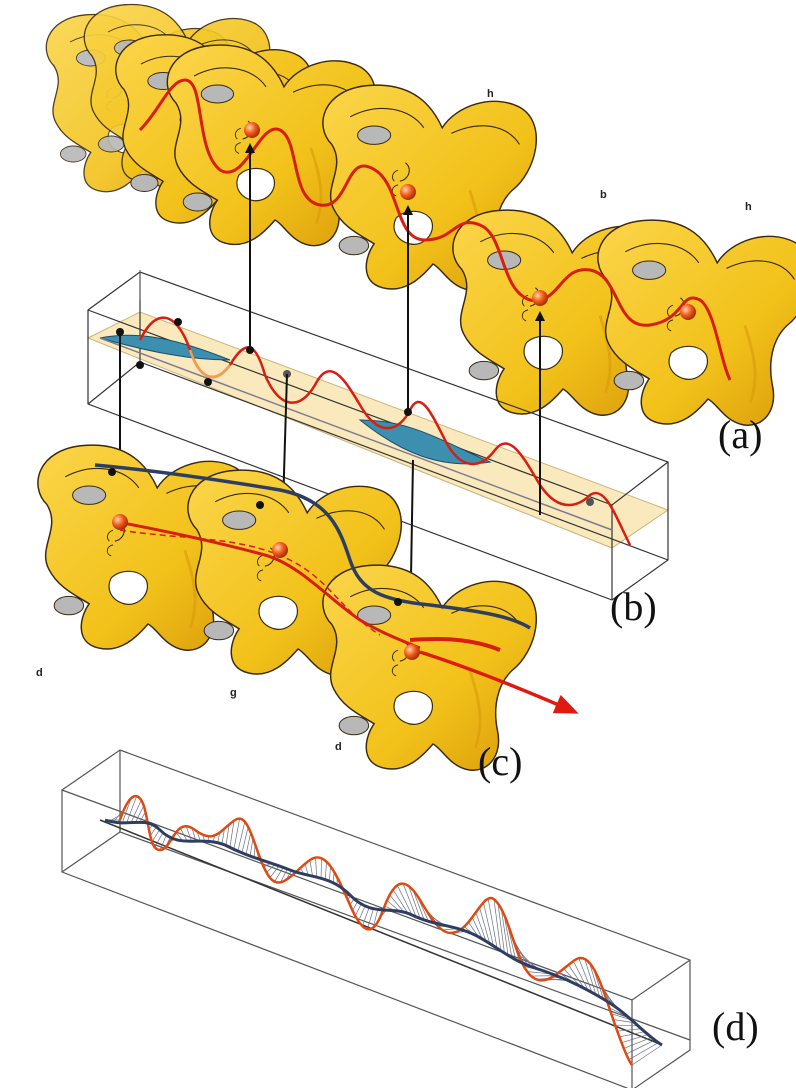 Image resolution: width=796 pixels, height=1088 pixels. What do you see at coordinates (250, 582) in the screenshot?
I see `red-path-dashed` at bounding box center [250, 582].